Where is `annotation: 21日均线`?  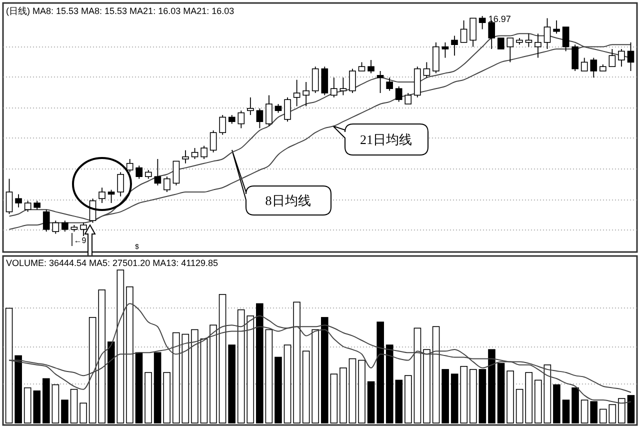 annotation: 21日均线 is located at coordinates (386, 139).